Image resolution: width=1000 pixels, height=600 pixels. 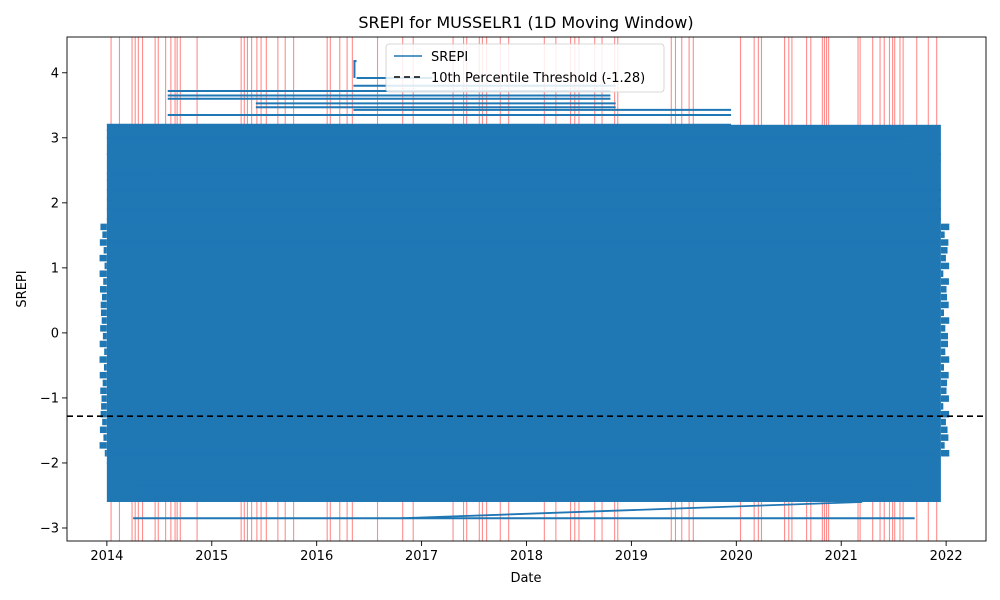 I want to click on x-axis-title: Date, so click(x=525, y=578).